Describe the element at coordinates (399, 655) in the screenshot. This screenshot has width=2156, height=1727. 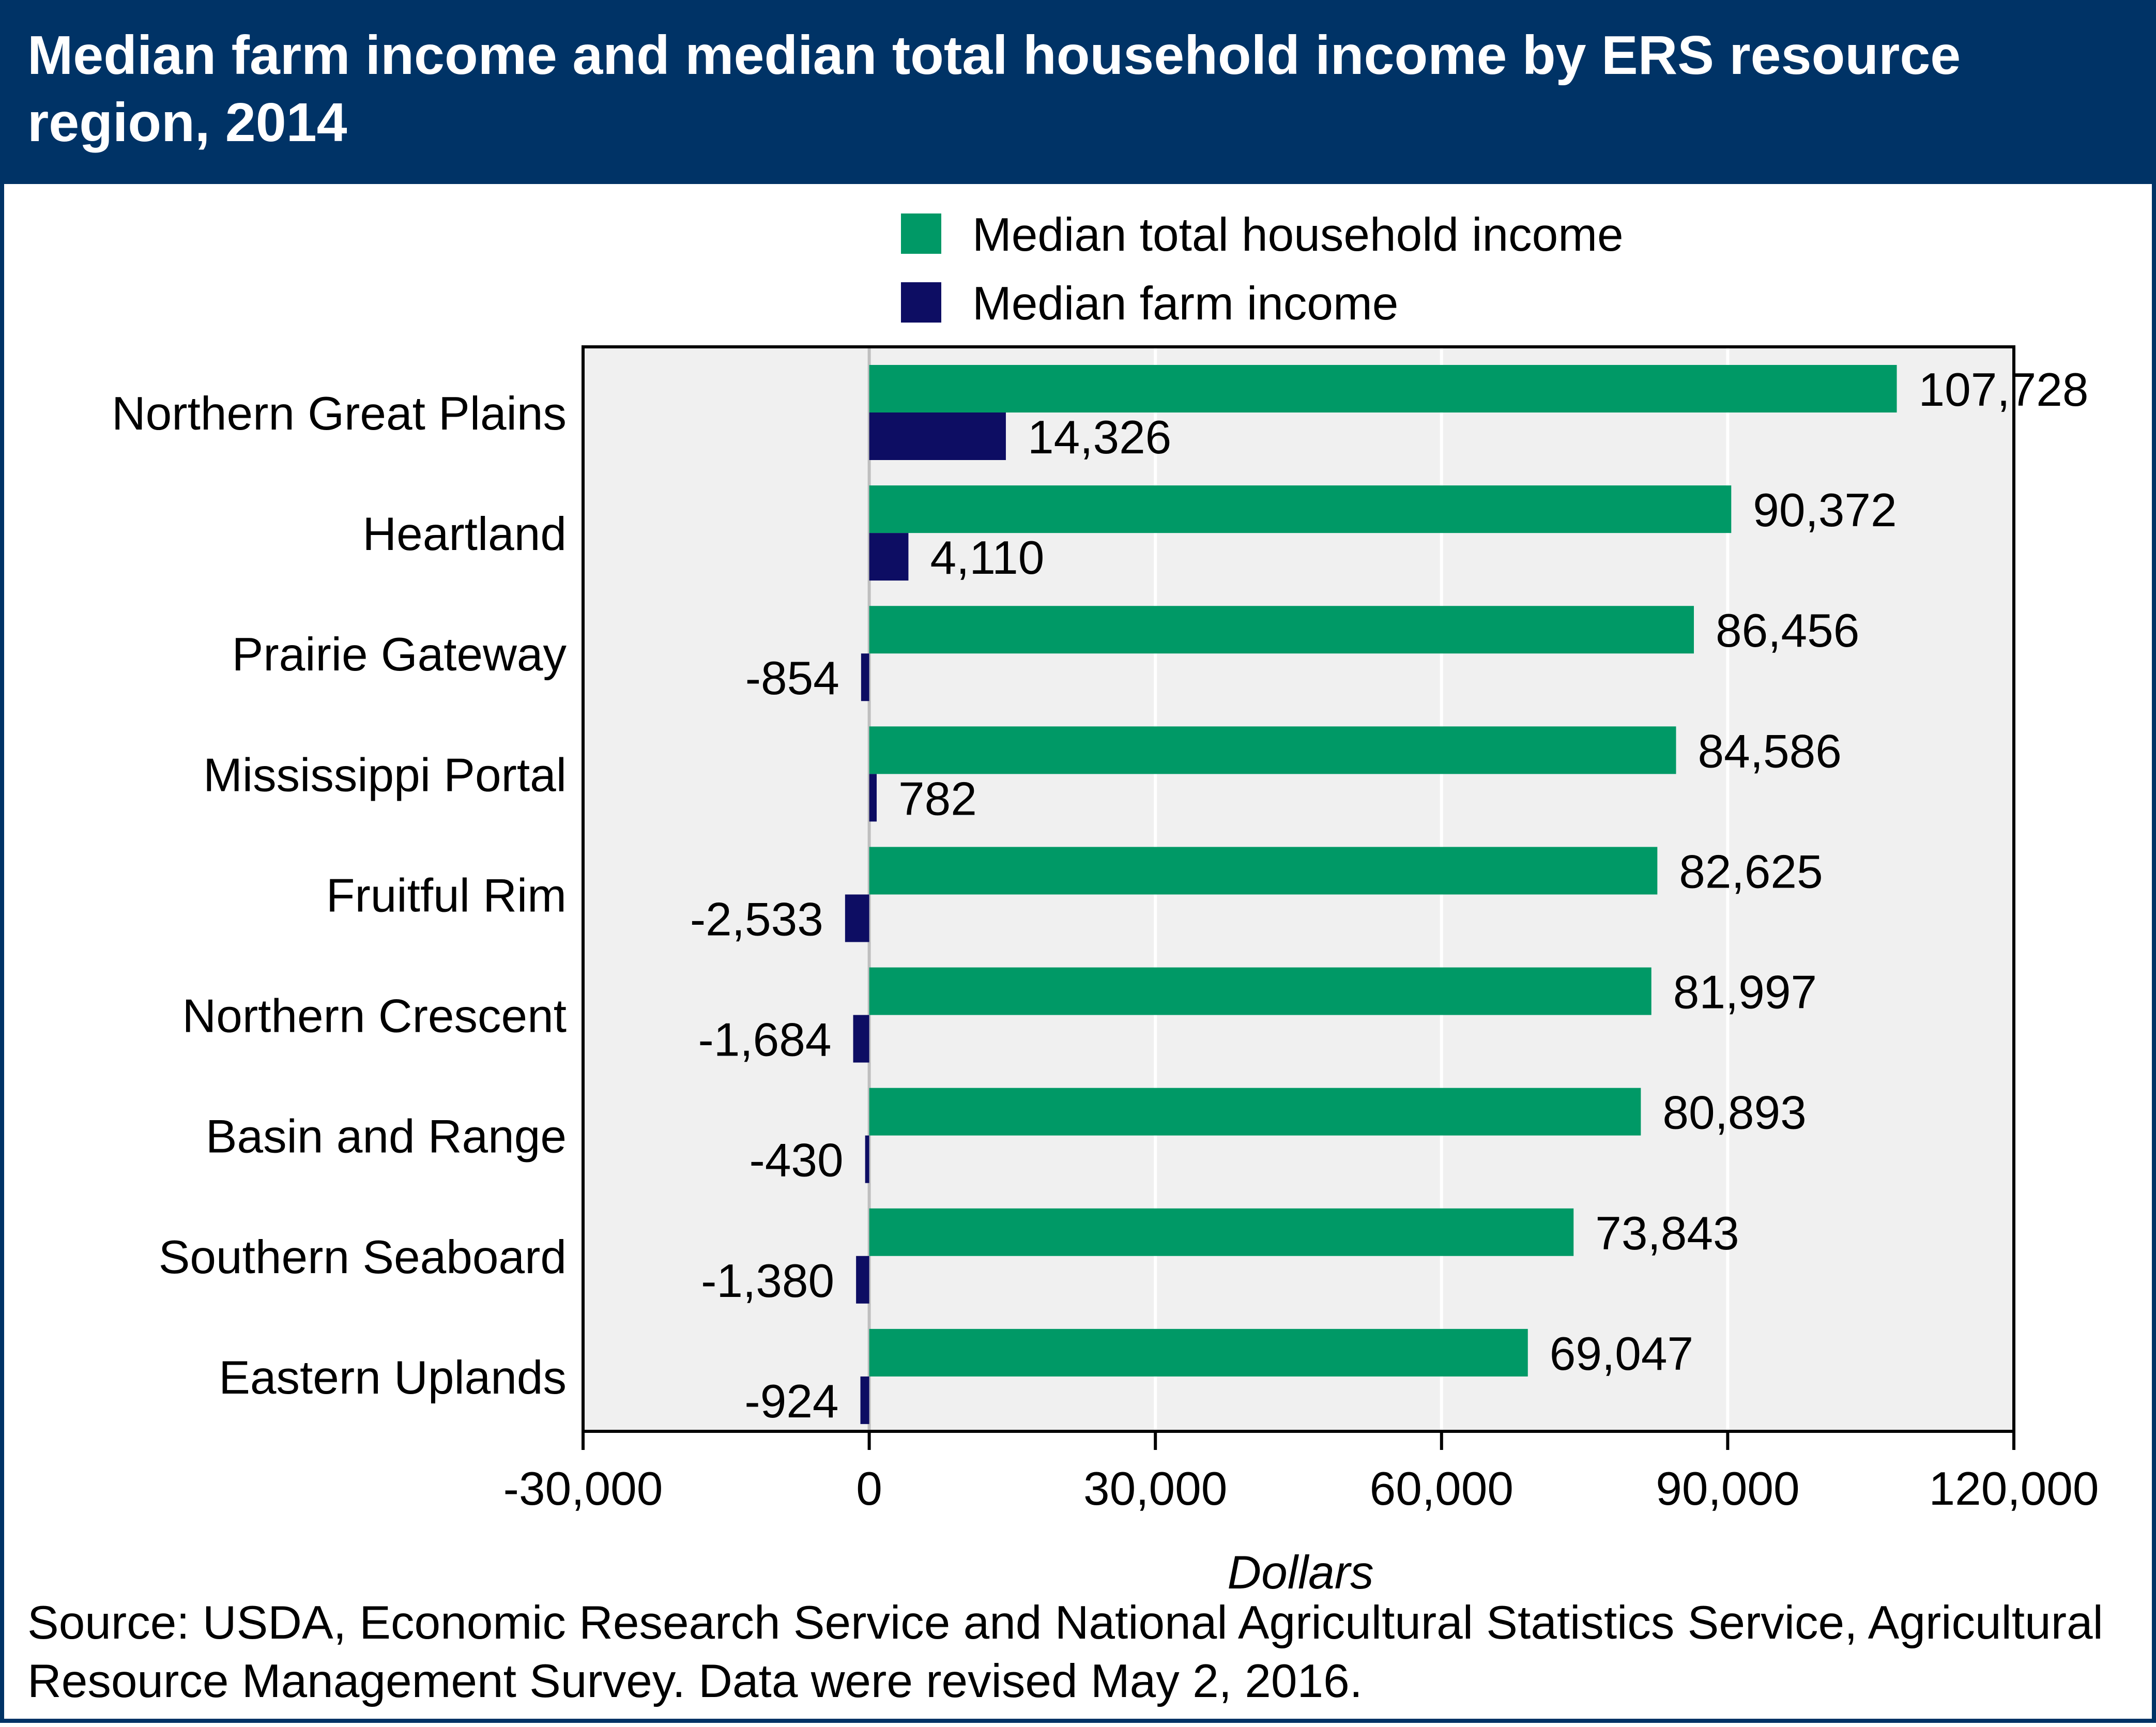
I see `category-label: Prairie Gateway` at that location.